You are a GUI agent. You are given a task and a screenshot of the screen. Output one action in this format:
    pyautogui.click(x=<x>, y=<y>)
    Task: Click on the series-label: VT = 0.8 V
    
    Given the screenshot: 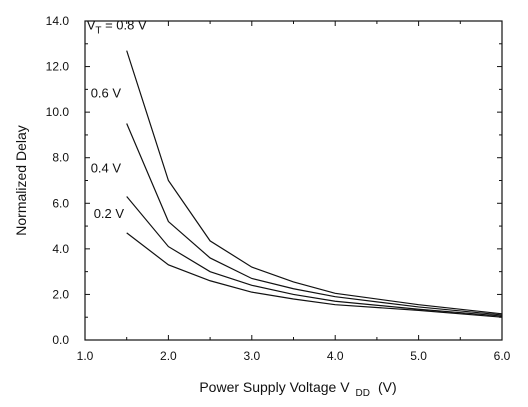 What is the action you would take?
    pyautogui.click(x=117, y=27)
    